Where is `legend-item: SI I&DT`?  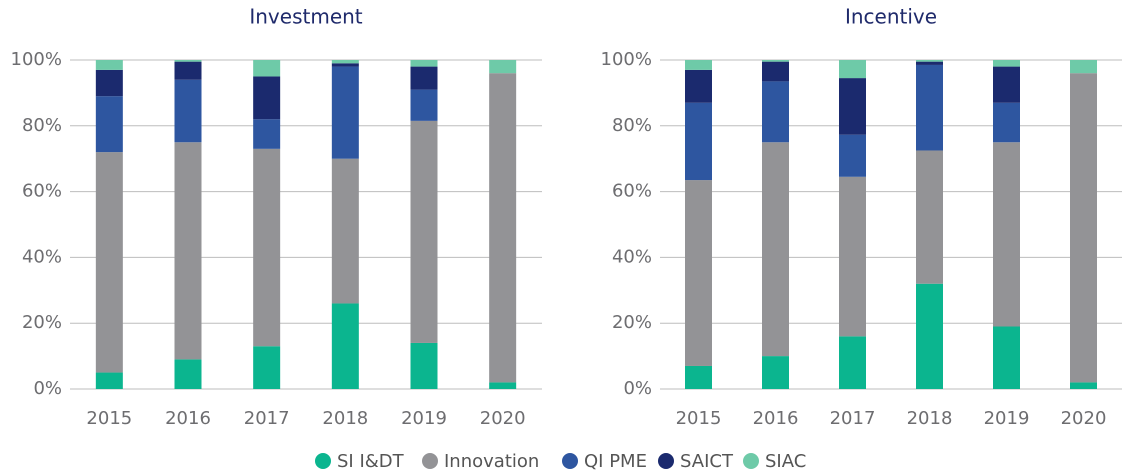 legend-item: SI I&DT is located at coordinates (360, 461).